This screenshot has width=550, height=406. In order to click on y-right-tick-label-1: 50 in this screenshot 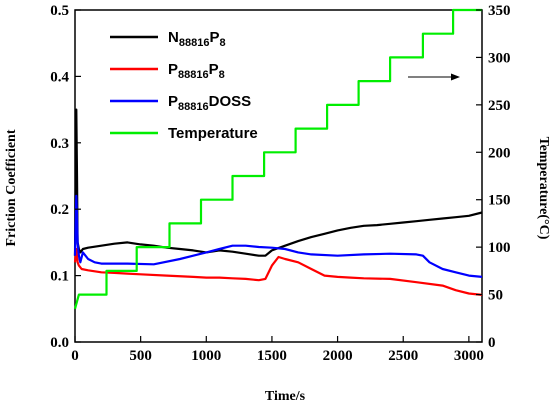, I will do `click(495, 296)`.